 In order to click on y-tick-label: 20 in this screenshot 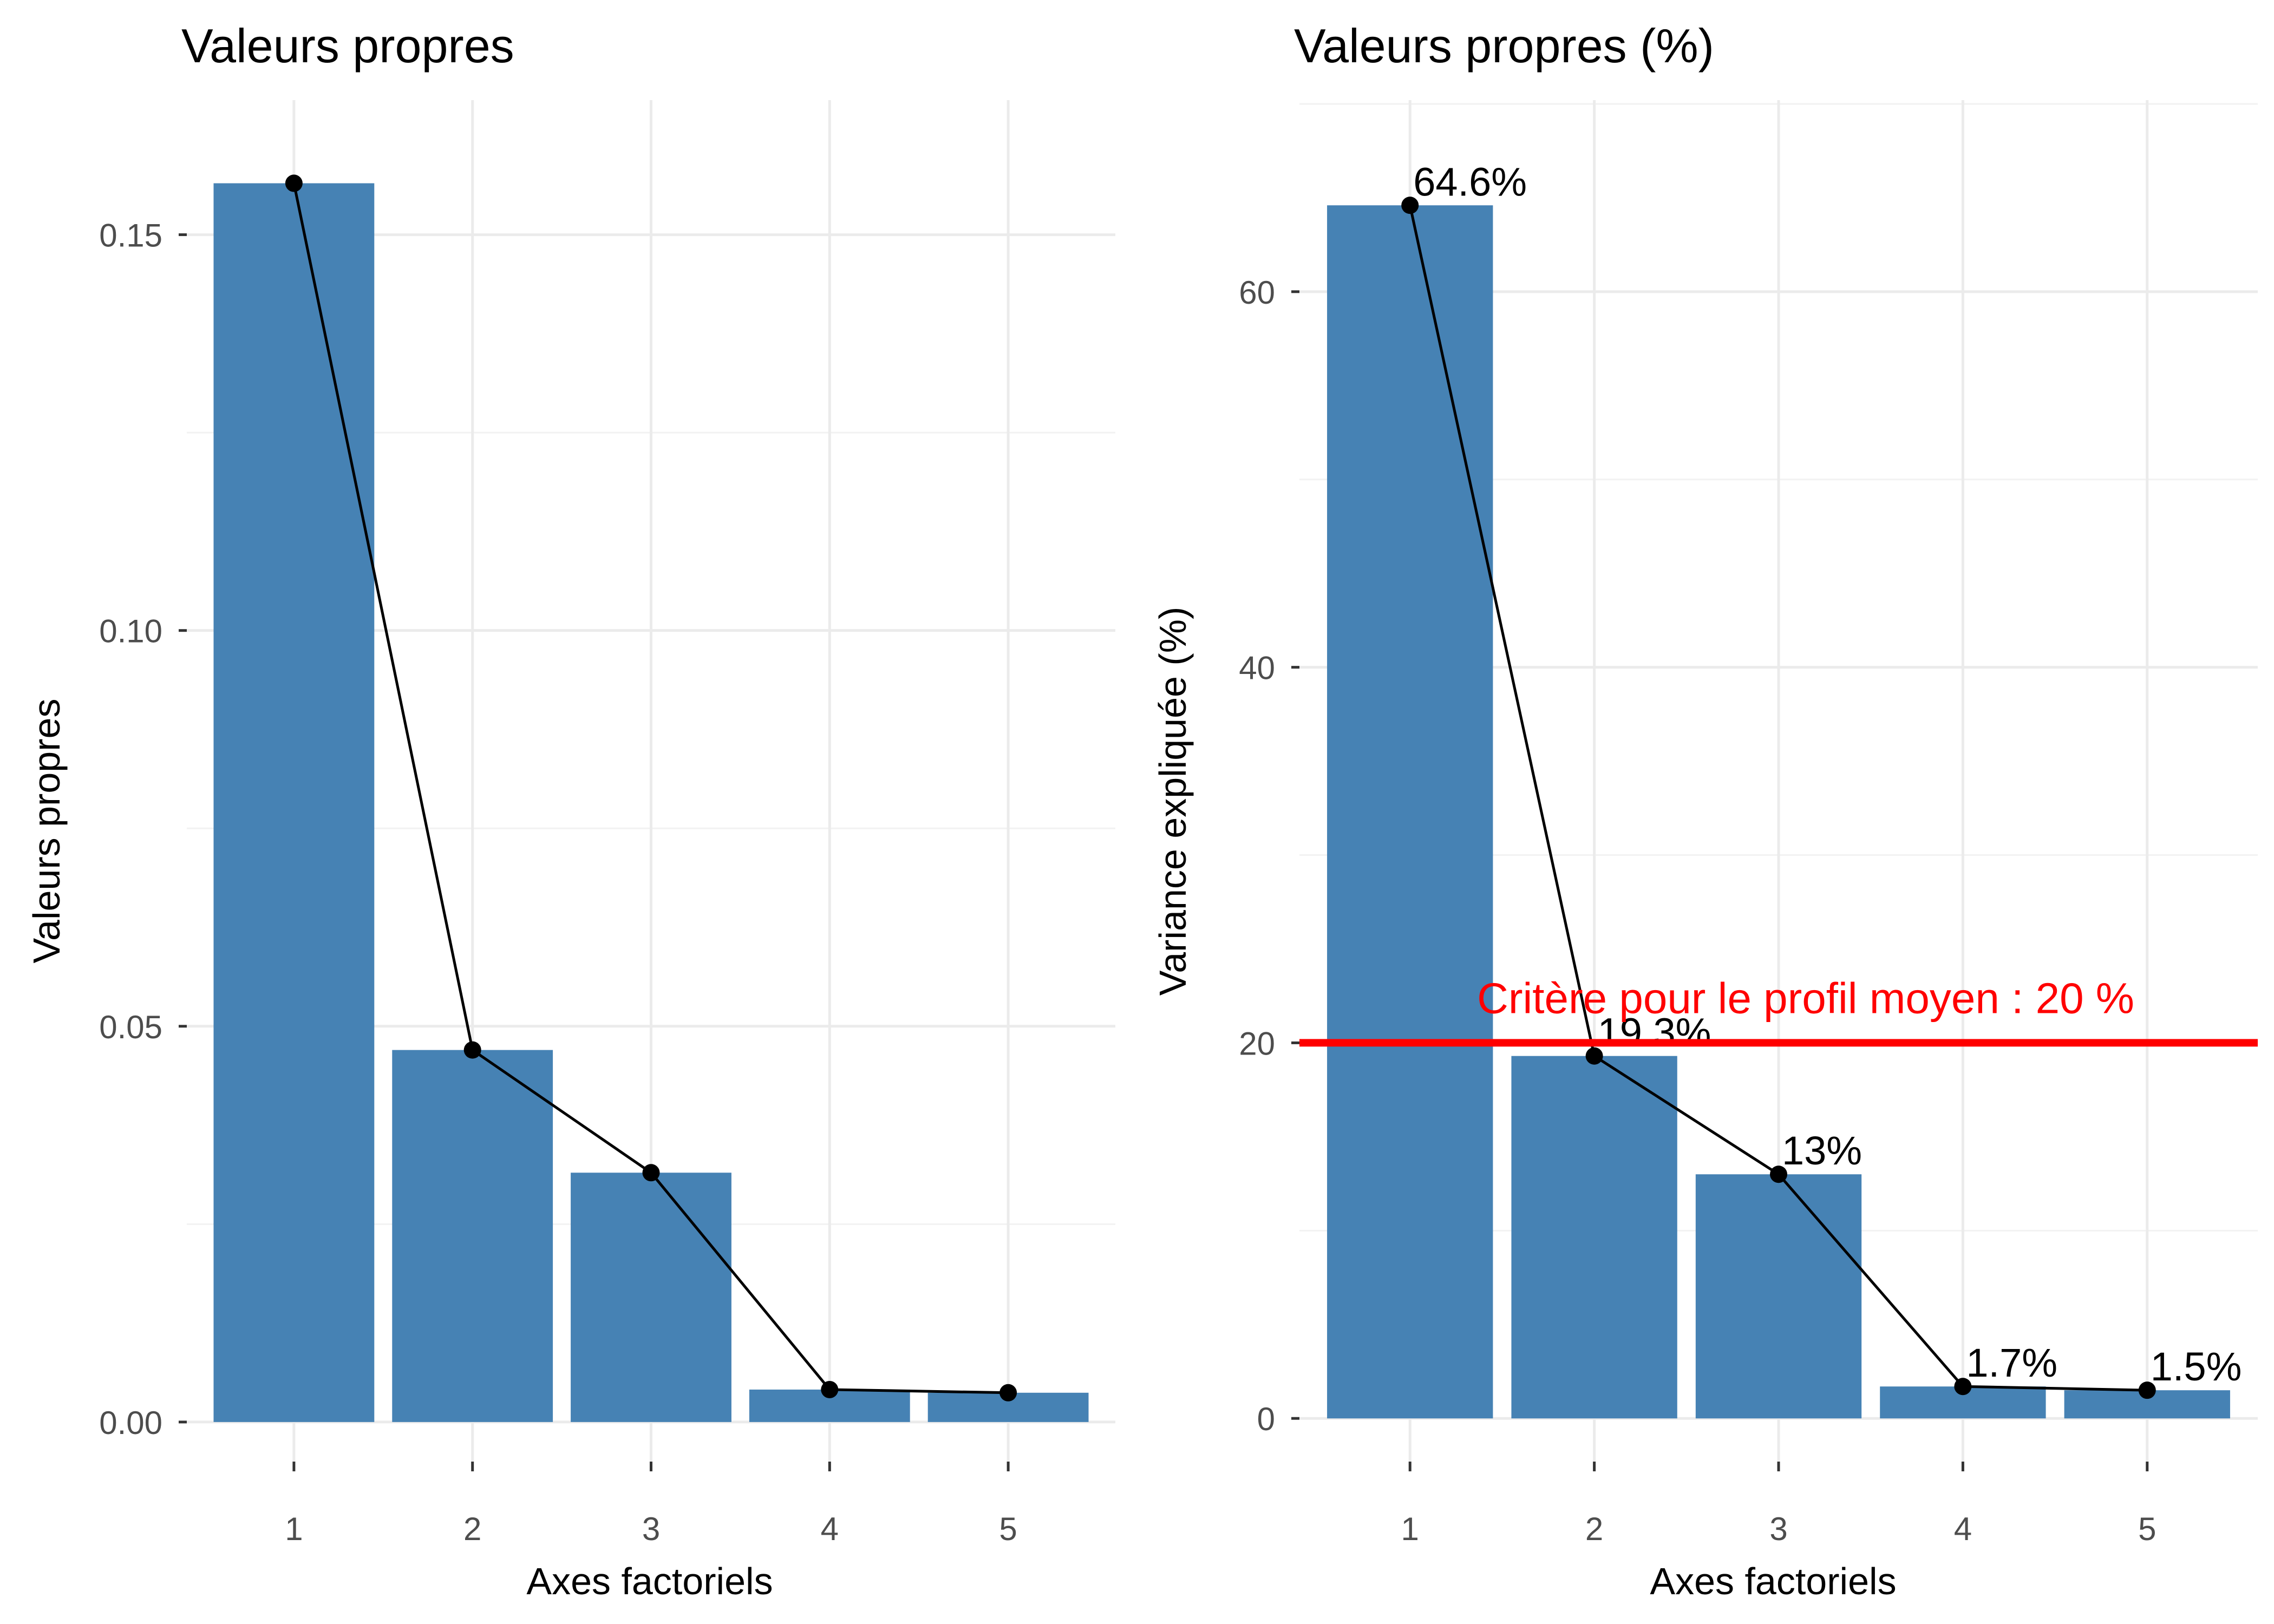, I will do `click(1257, 1043)`.